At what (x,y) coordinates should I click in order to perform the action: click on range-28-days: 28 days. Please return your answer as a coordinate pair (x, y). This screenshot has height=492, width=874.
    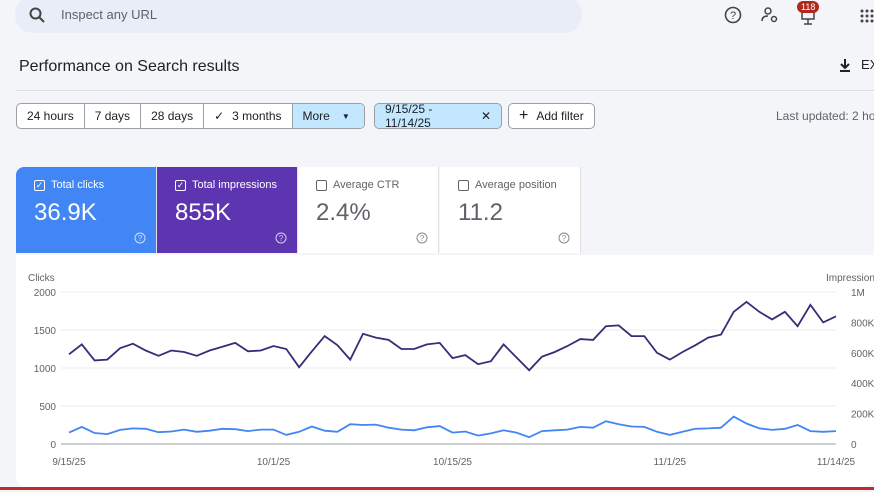
    Looking at the image, I should click on (173, 116).